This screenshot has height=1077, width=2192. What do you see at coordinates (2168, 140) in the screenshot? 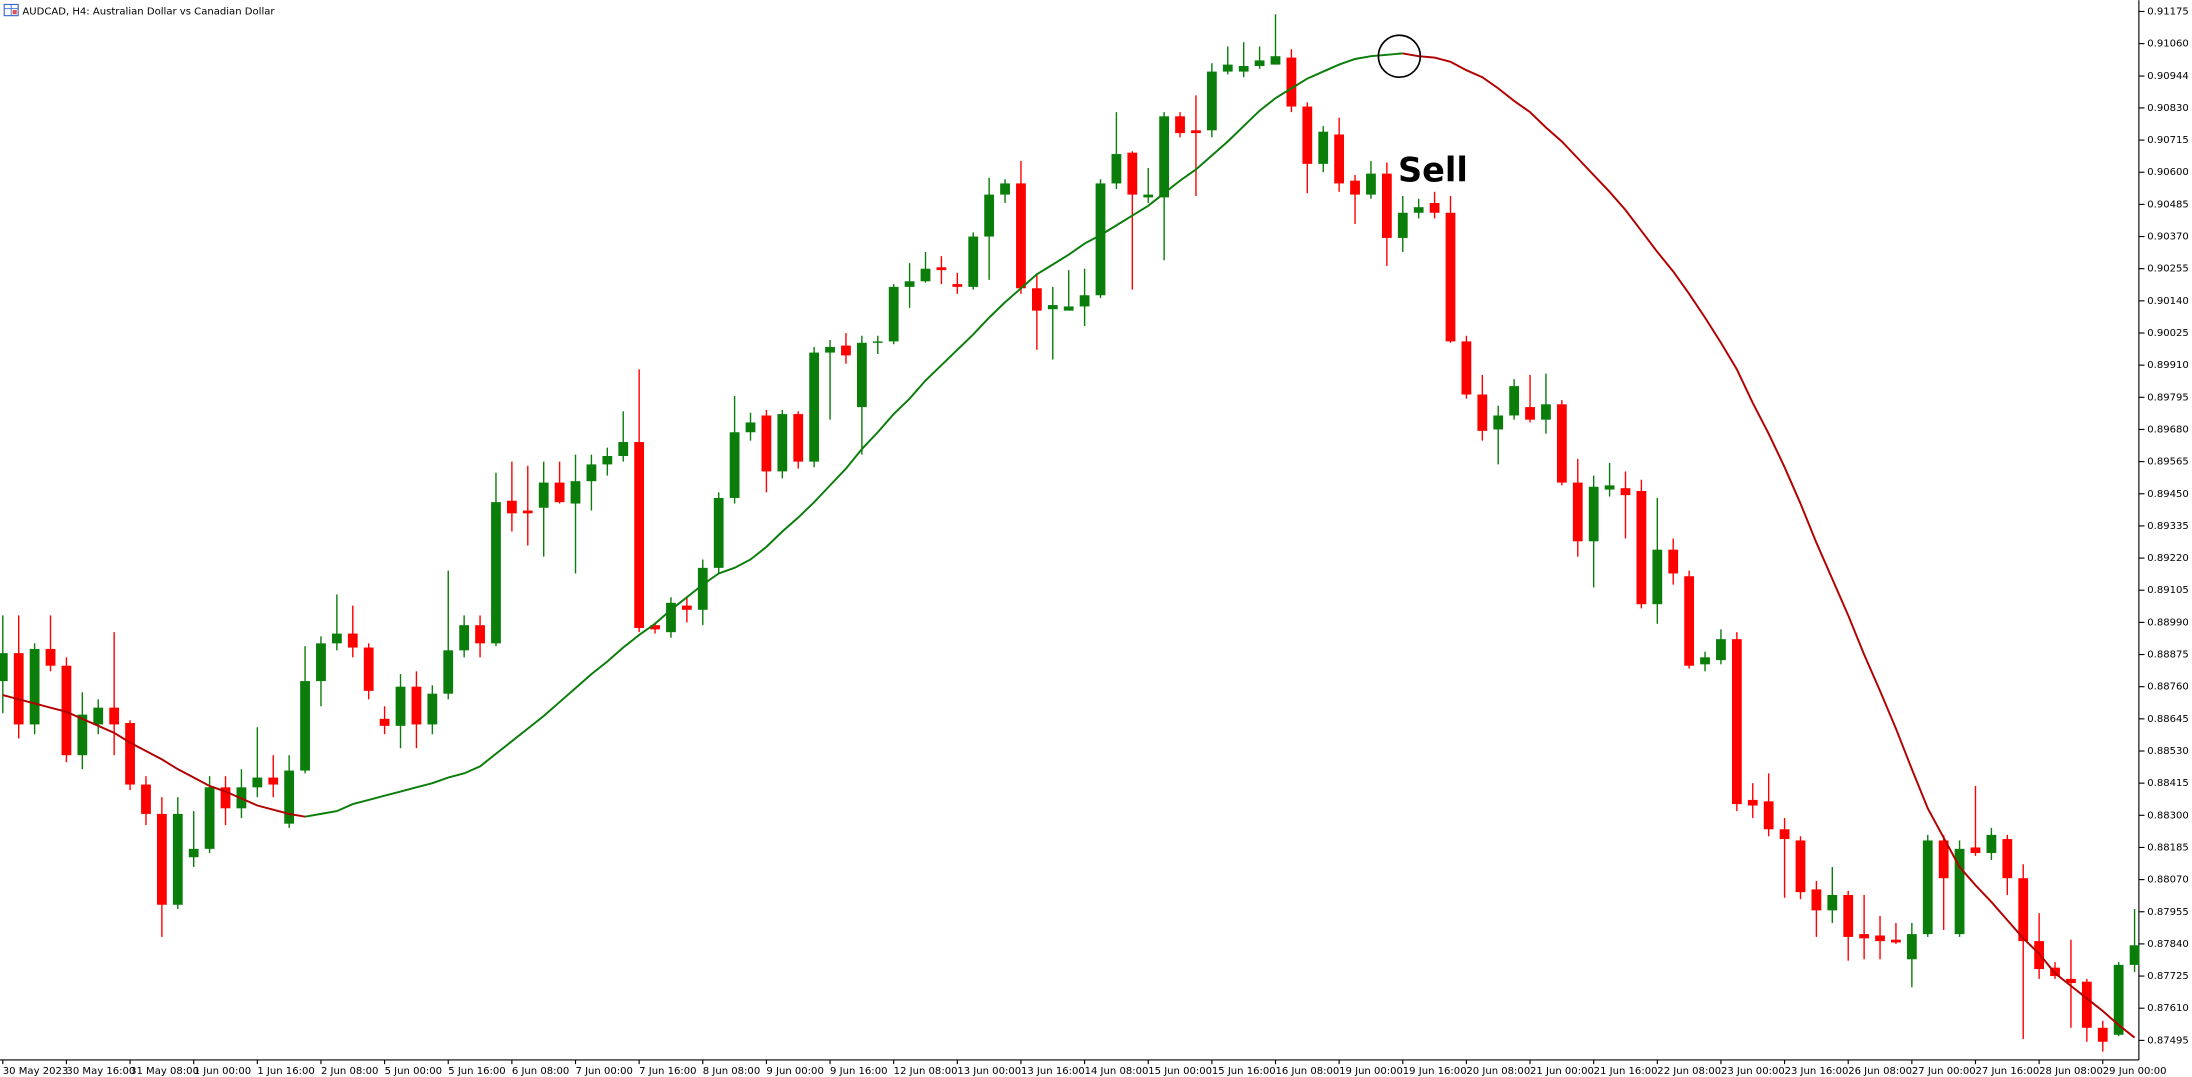
I see `y-tick-label: 0.90715` at bounding box center [2168, 140].